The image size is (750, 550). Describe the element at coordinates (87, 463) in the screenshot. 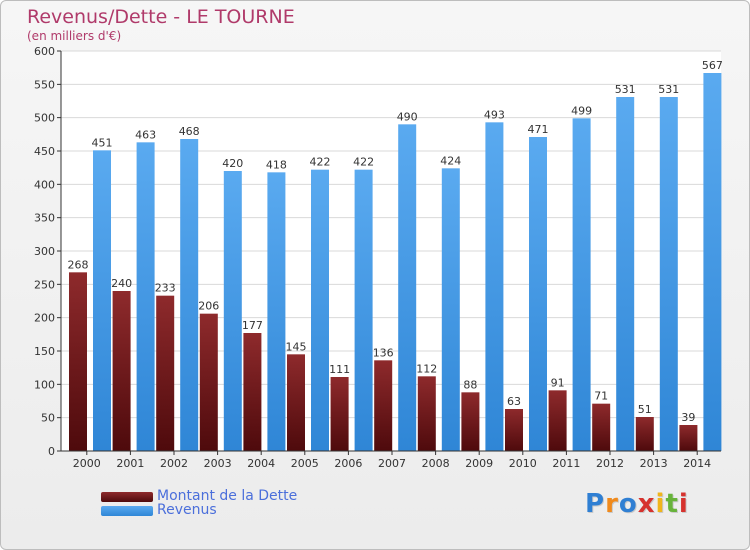

I see `x-tick-label: 2000` at that location.